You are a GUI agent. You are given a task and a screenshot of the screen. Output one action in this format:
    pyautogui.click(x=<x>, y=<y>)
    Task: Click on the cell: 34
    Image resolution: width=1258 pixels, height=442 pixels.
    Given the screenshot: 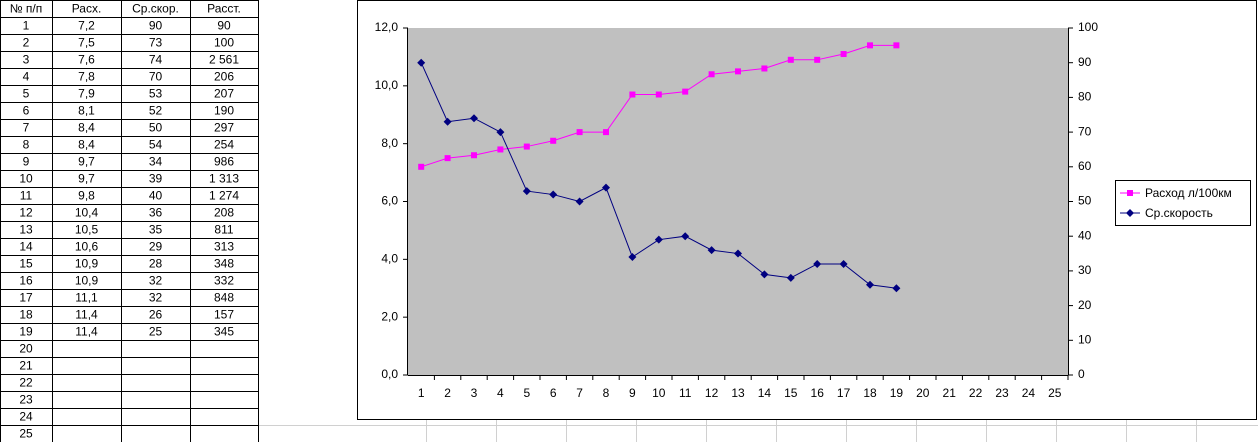 What is the action you would take?
    pyautogui.click(x=156, y=162)
    